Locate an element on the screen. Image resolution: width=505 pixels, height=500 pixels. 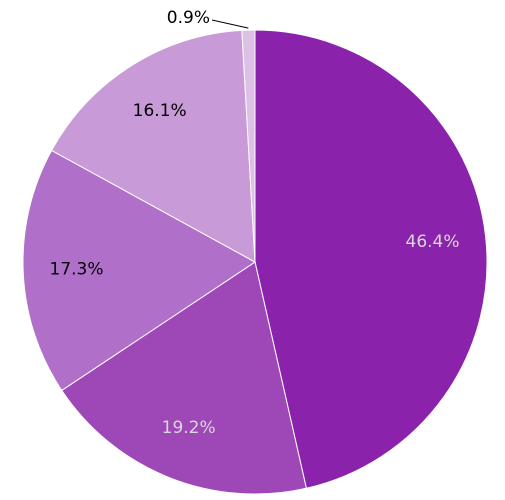
slice-label: 0.9% is located at coordinates (188, 18).